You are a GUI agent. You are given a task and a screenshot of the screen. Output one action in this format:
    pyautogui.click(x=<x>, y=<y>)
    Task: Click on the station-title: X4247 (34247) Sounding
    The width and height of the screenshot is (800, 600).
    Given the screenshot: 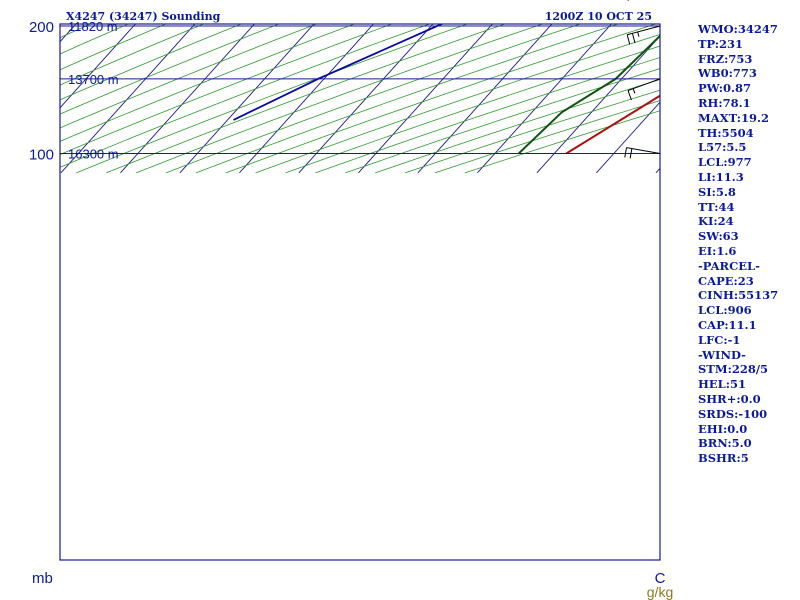 What is the action you would take?
    pyautogui.click(x=143, y=16)
    